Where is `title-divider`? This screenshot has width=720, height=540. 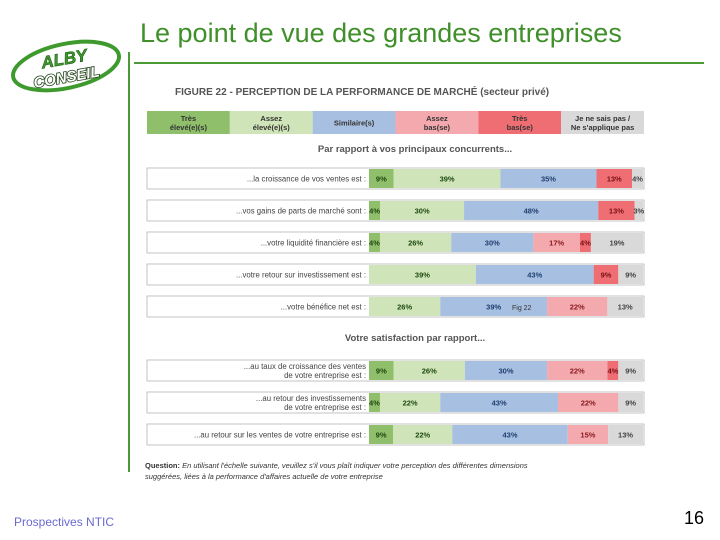 title-divider is located at coordinates (419, 63).